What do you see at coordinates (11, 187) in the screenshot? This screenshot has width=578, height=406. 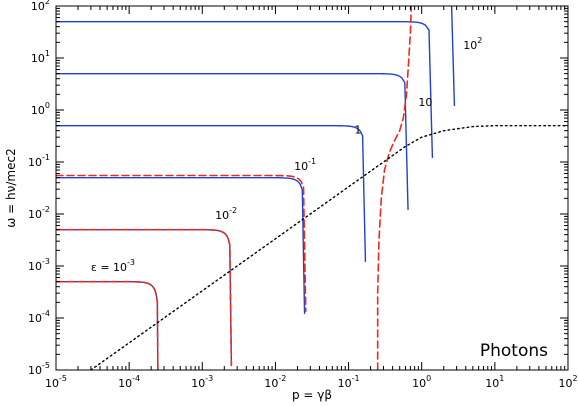 I see `y-axis-label: ω = hν/mec2` at bounding box center [11, 187].